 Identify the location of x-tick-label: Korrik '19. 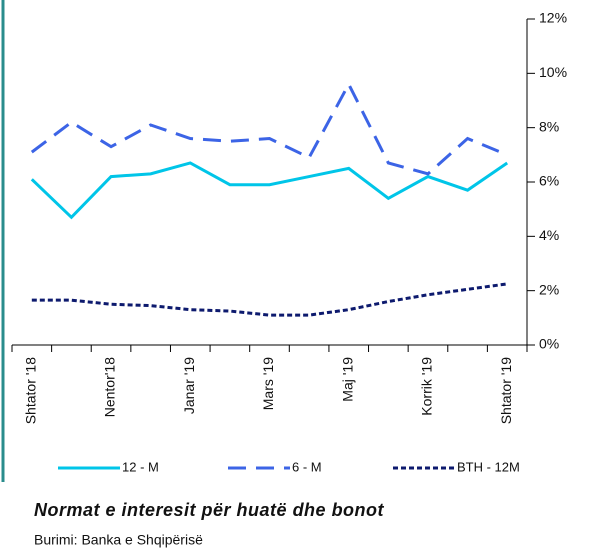
(427, 386).